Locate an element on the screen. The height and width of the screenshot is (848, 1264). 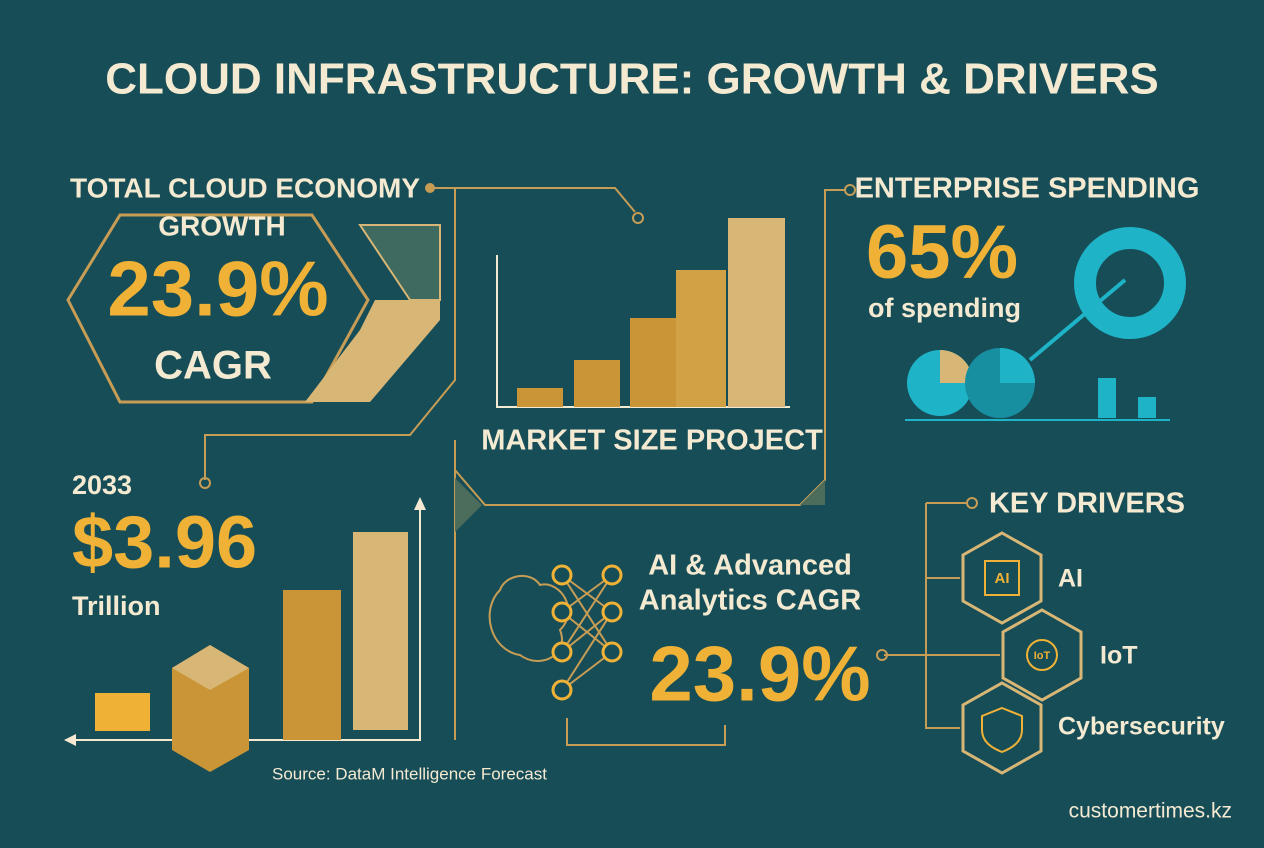
market-label: MARKET SIZE PROJECT is located at coordinates (652, 441).